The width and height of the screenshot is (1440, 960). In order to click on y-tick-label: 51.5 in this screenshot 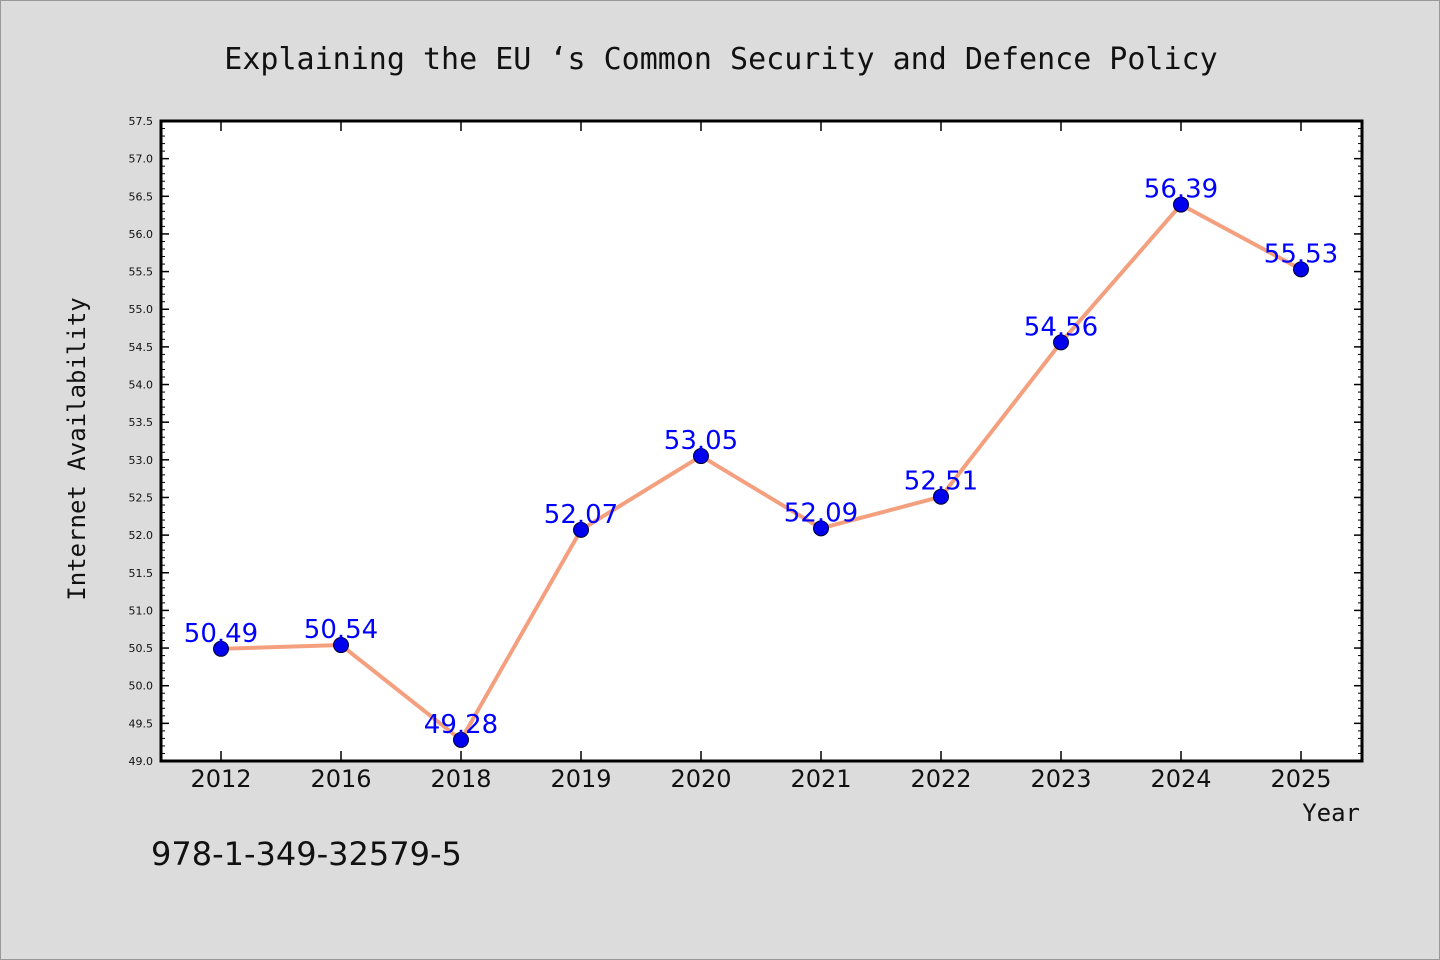, I will do `click(141, 573)`.